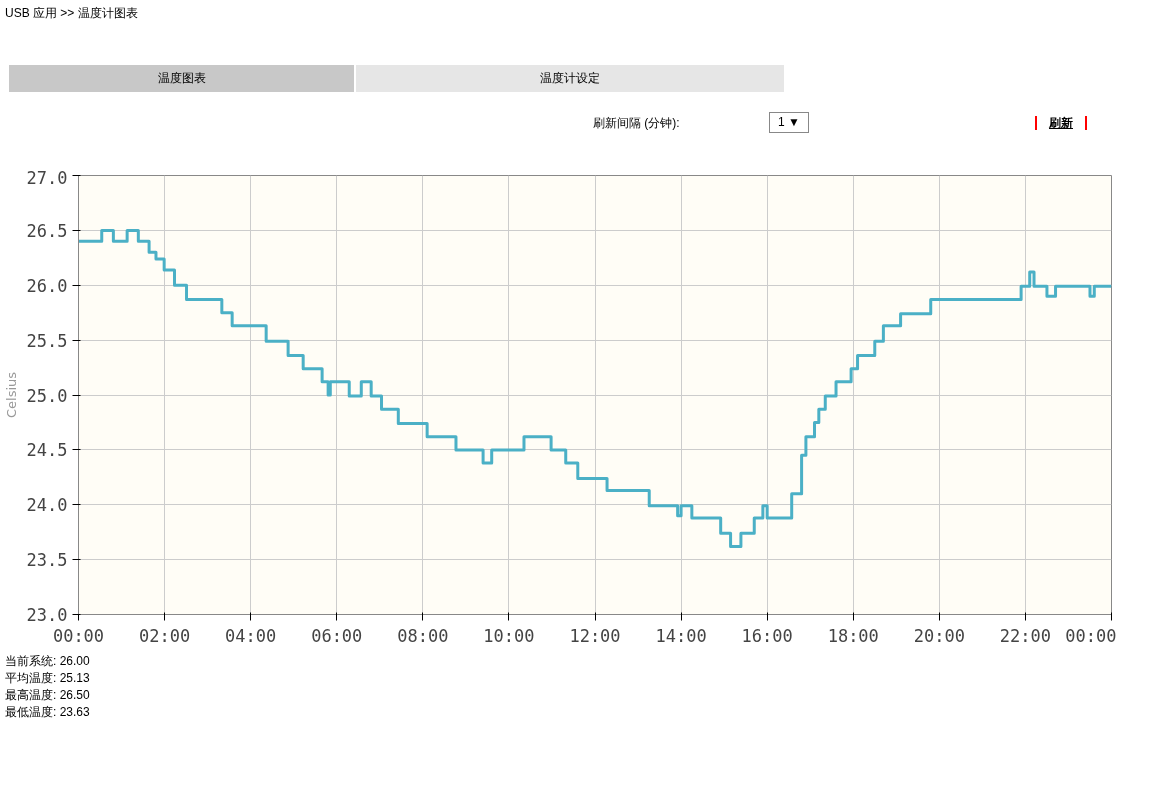 Image resolution: width=1164 pixels, height=797 pixels. What do you see at coordinates (47, 230) in the screenshot?
I see `y-tick-label: 26.5` at bounding box center [47, 230].